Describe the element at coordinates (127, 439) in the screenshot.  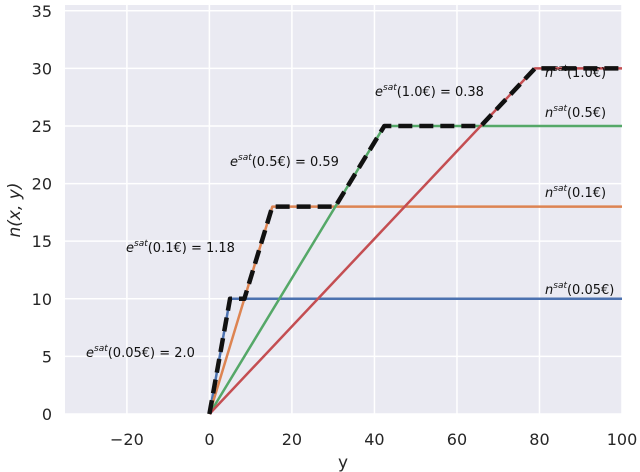
I see `x-tick-label: −20` at that location.